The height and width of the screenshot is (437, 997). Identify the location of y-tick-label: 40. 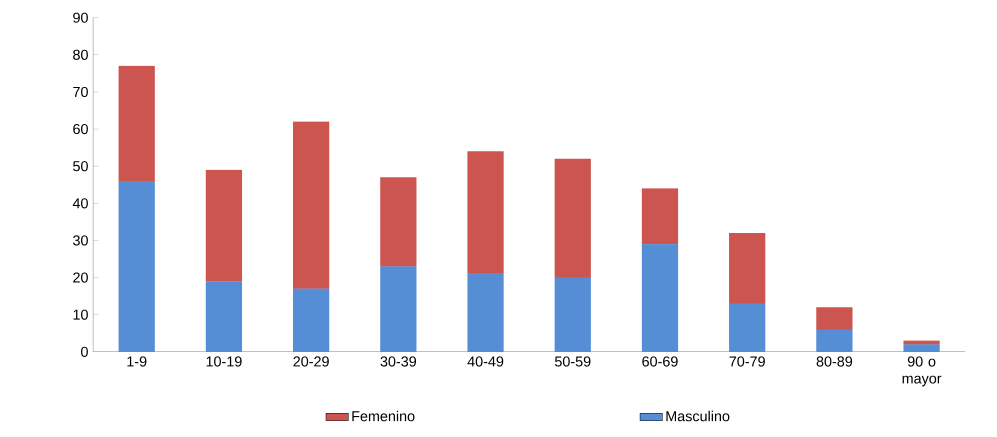
(80, 203).